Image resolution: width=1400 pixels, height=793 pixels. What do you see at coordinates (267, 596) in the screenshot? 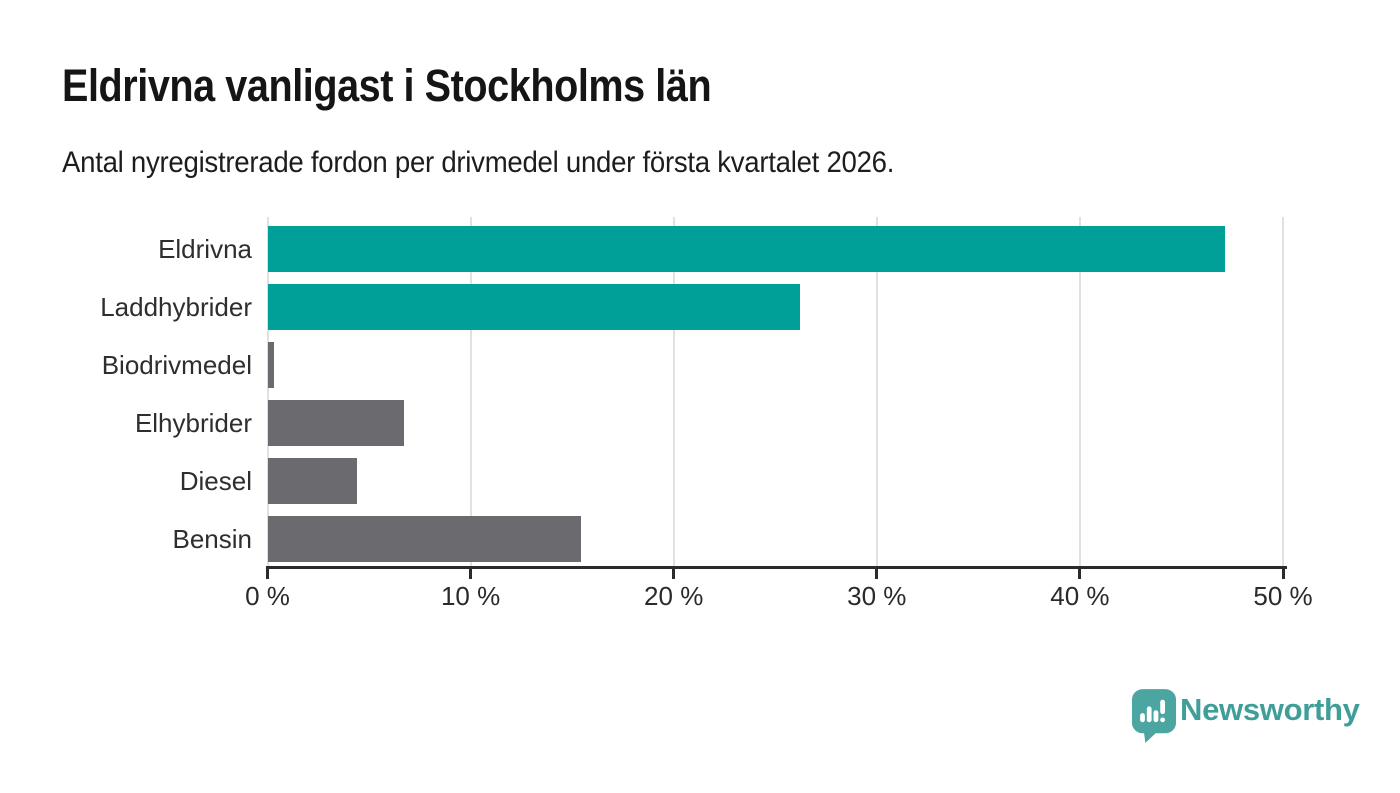
I see `x-tick-label: 0 %` at bounding box center [267, 596].